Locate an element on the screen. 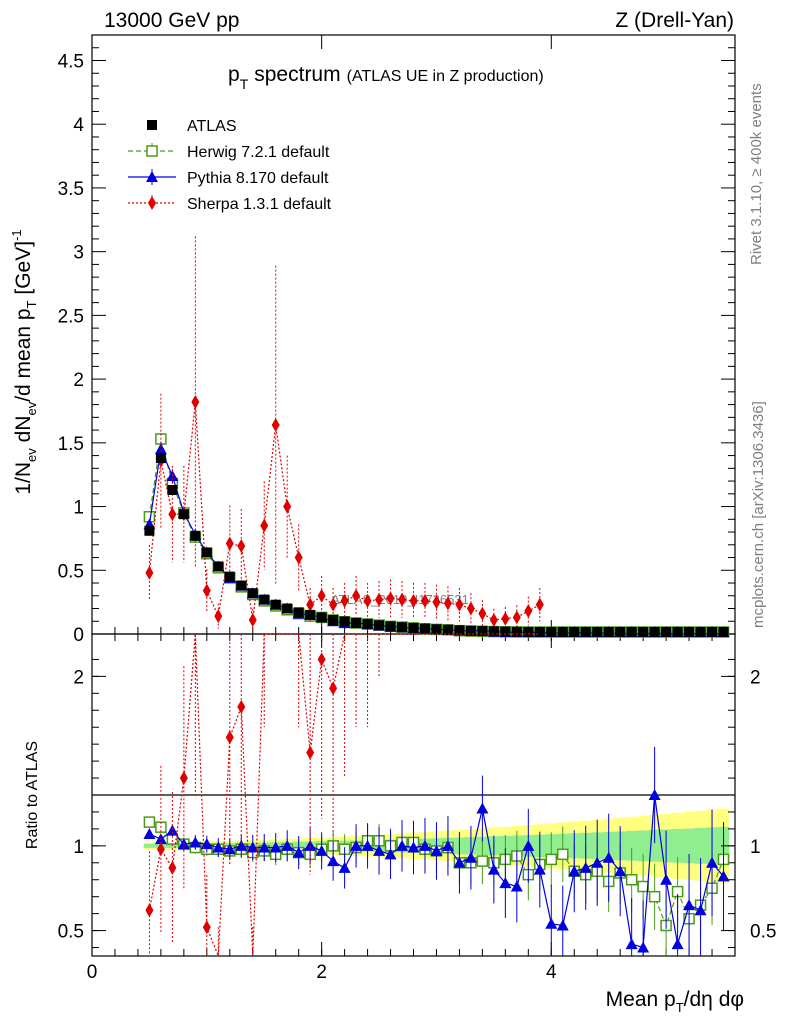 The height and width of the screenshot is (1024, 786). legend-label-pythia: Pythia 8.170 default is located at coordinates (258, 178).